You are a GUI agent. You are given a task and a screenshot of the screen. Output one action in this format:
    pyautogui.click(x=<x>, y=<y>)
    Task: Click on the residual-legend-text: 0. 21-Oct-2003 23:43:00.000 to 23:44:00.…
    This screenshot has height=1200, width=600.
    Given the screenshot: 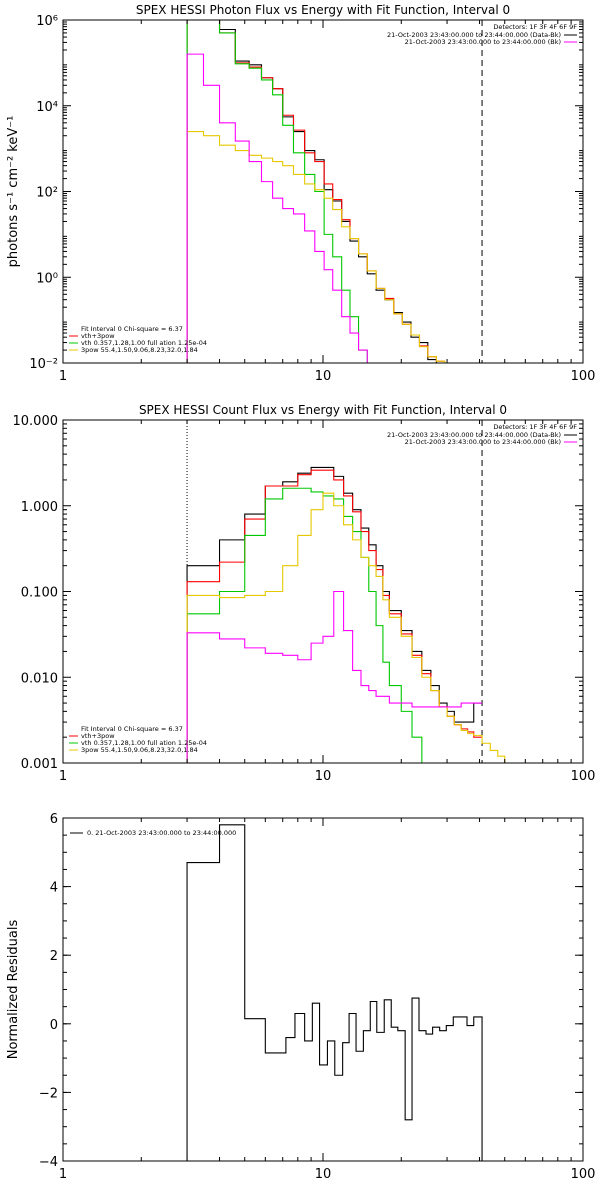 What is the action you would take?
    pyautogui.click(x=161, y=833)
    